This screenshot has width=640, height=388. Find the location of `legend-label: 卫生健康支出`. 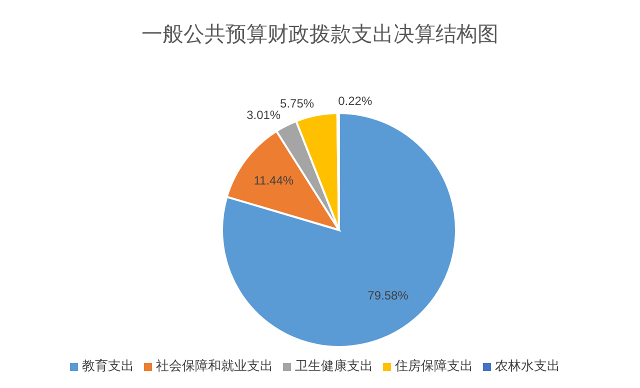

legend-label: 卫生健康支出 is located at coordinates (334, 365).